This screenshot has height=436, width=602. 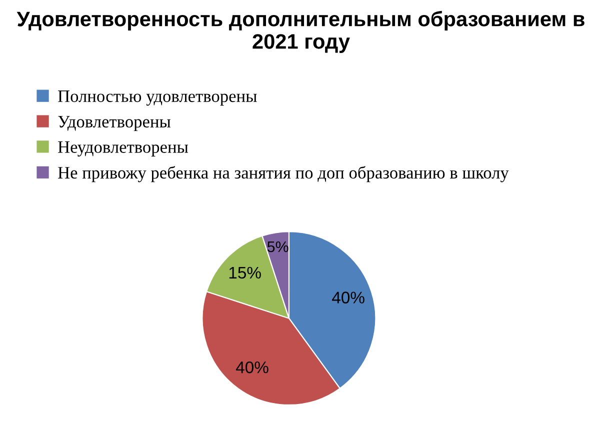 I want to click on legend-label: Неудовлетворены, so click(x=123, y=148).